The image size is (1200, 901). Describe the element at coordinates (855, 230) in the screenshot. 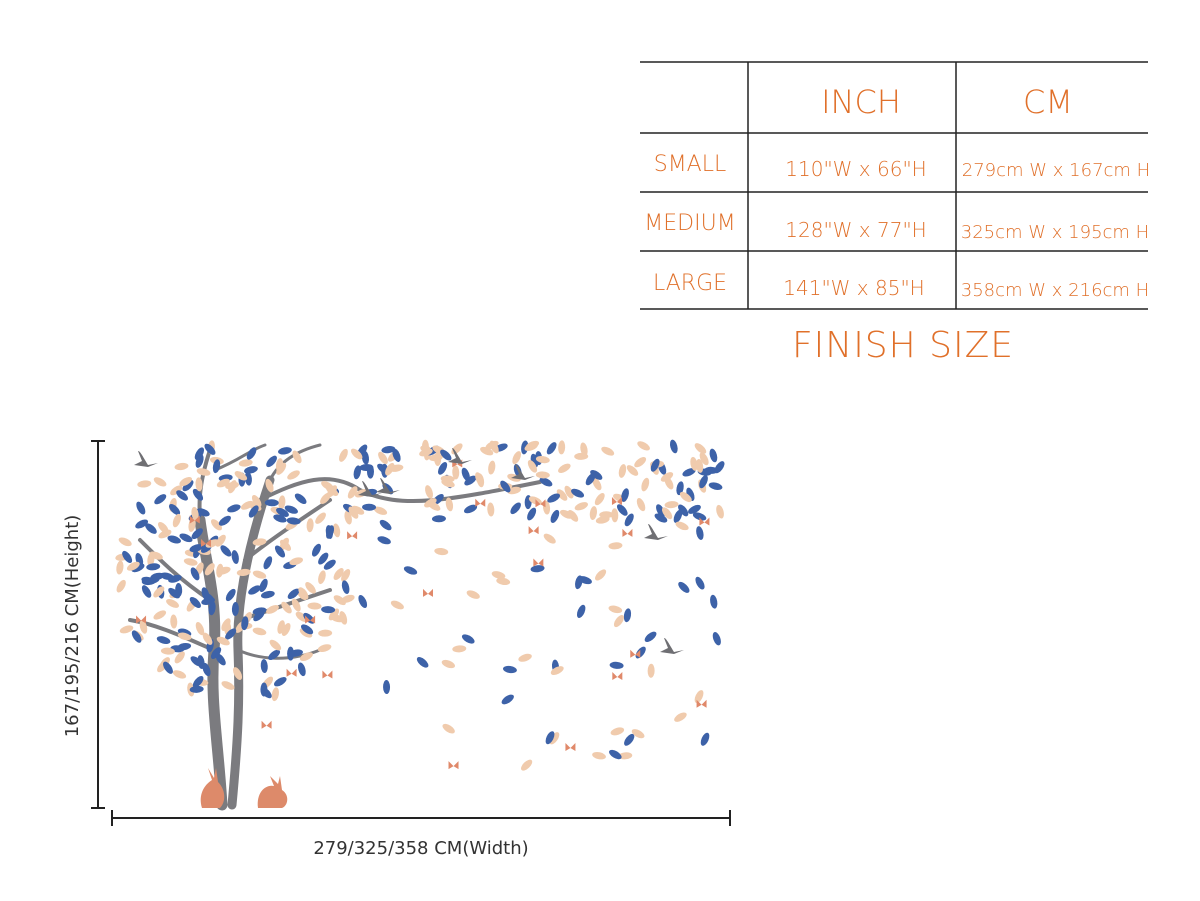

I see `cell: 128"W x 77"H` at that location.